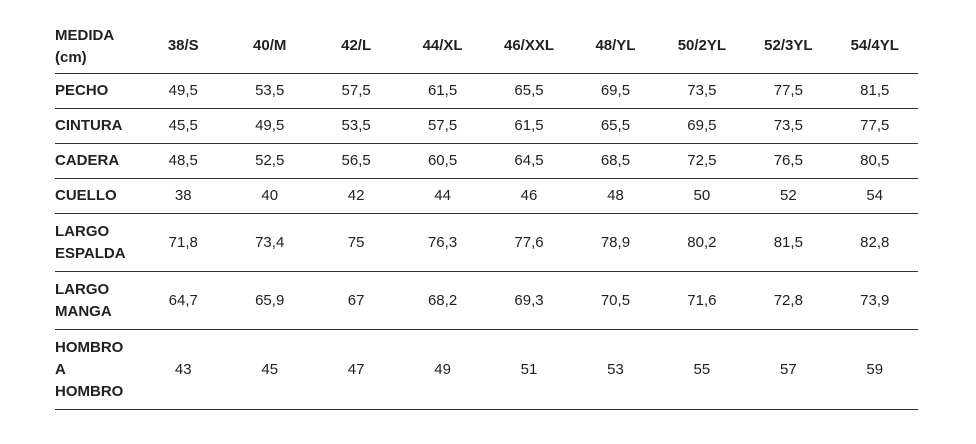 The image size is (976, 444). I want to click on size-header: 40/M, so click(269, 46).